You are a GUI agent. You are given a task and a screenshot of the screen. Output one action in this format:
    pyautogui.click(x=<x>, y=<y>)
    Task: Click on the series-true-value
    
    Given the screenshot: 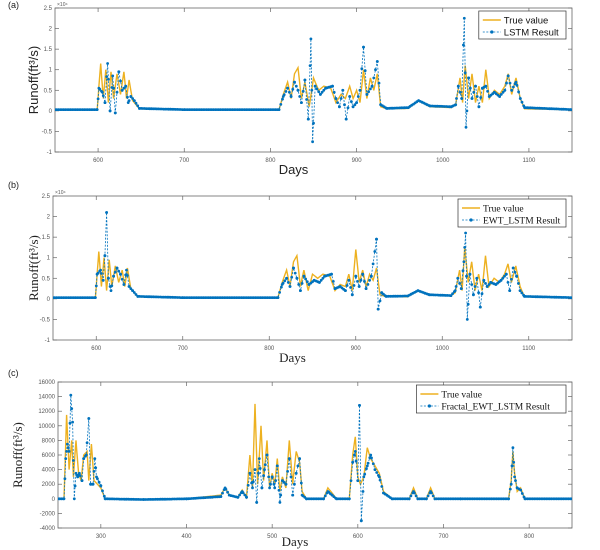 What is the action you would take?
    pyautogui.click(x=312, y=273)
    